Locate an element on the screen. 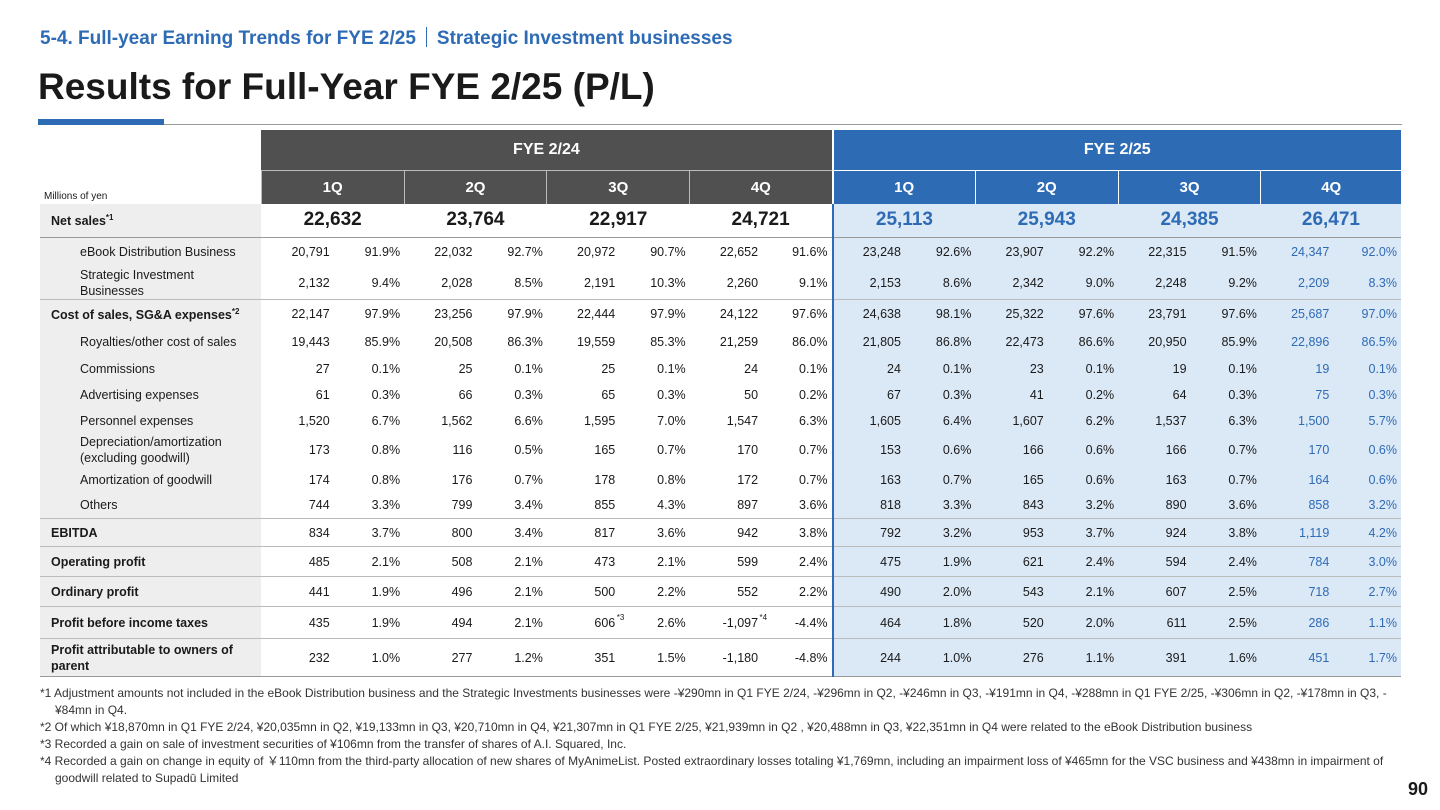  value-text: 277 is located at coordinates (462, 658).